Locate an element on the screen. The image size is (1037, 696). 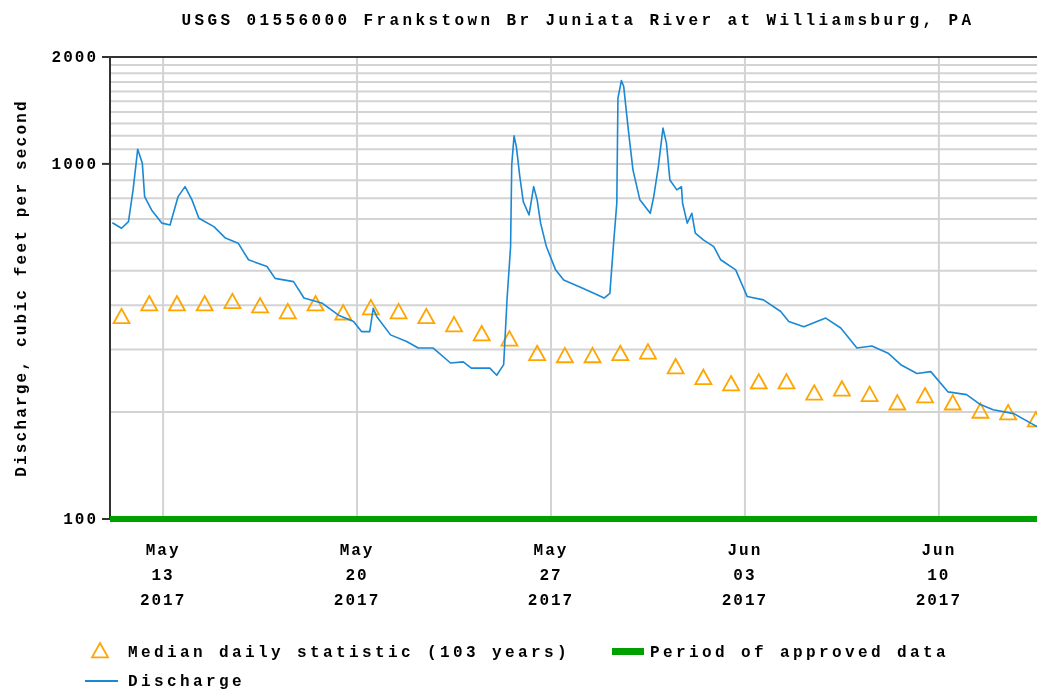
legend-label: Median daily statistic (103 years) is located at coordinates (349, 653).